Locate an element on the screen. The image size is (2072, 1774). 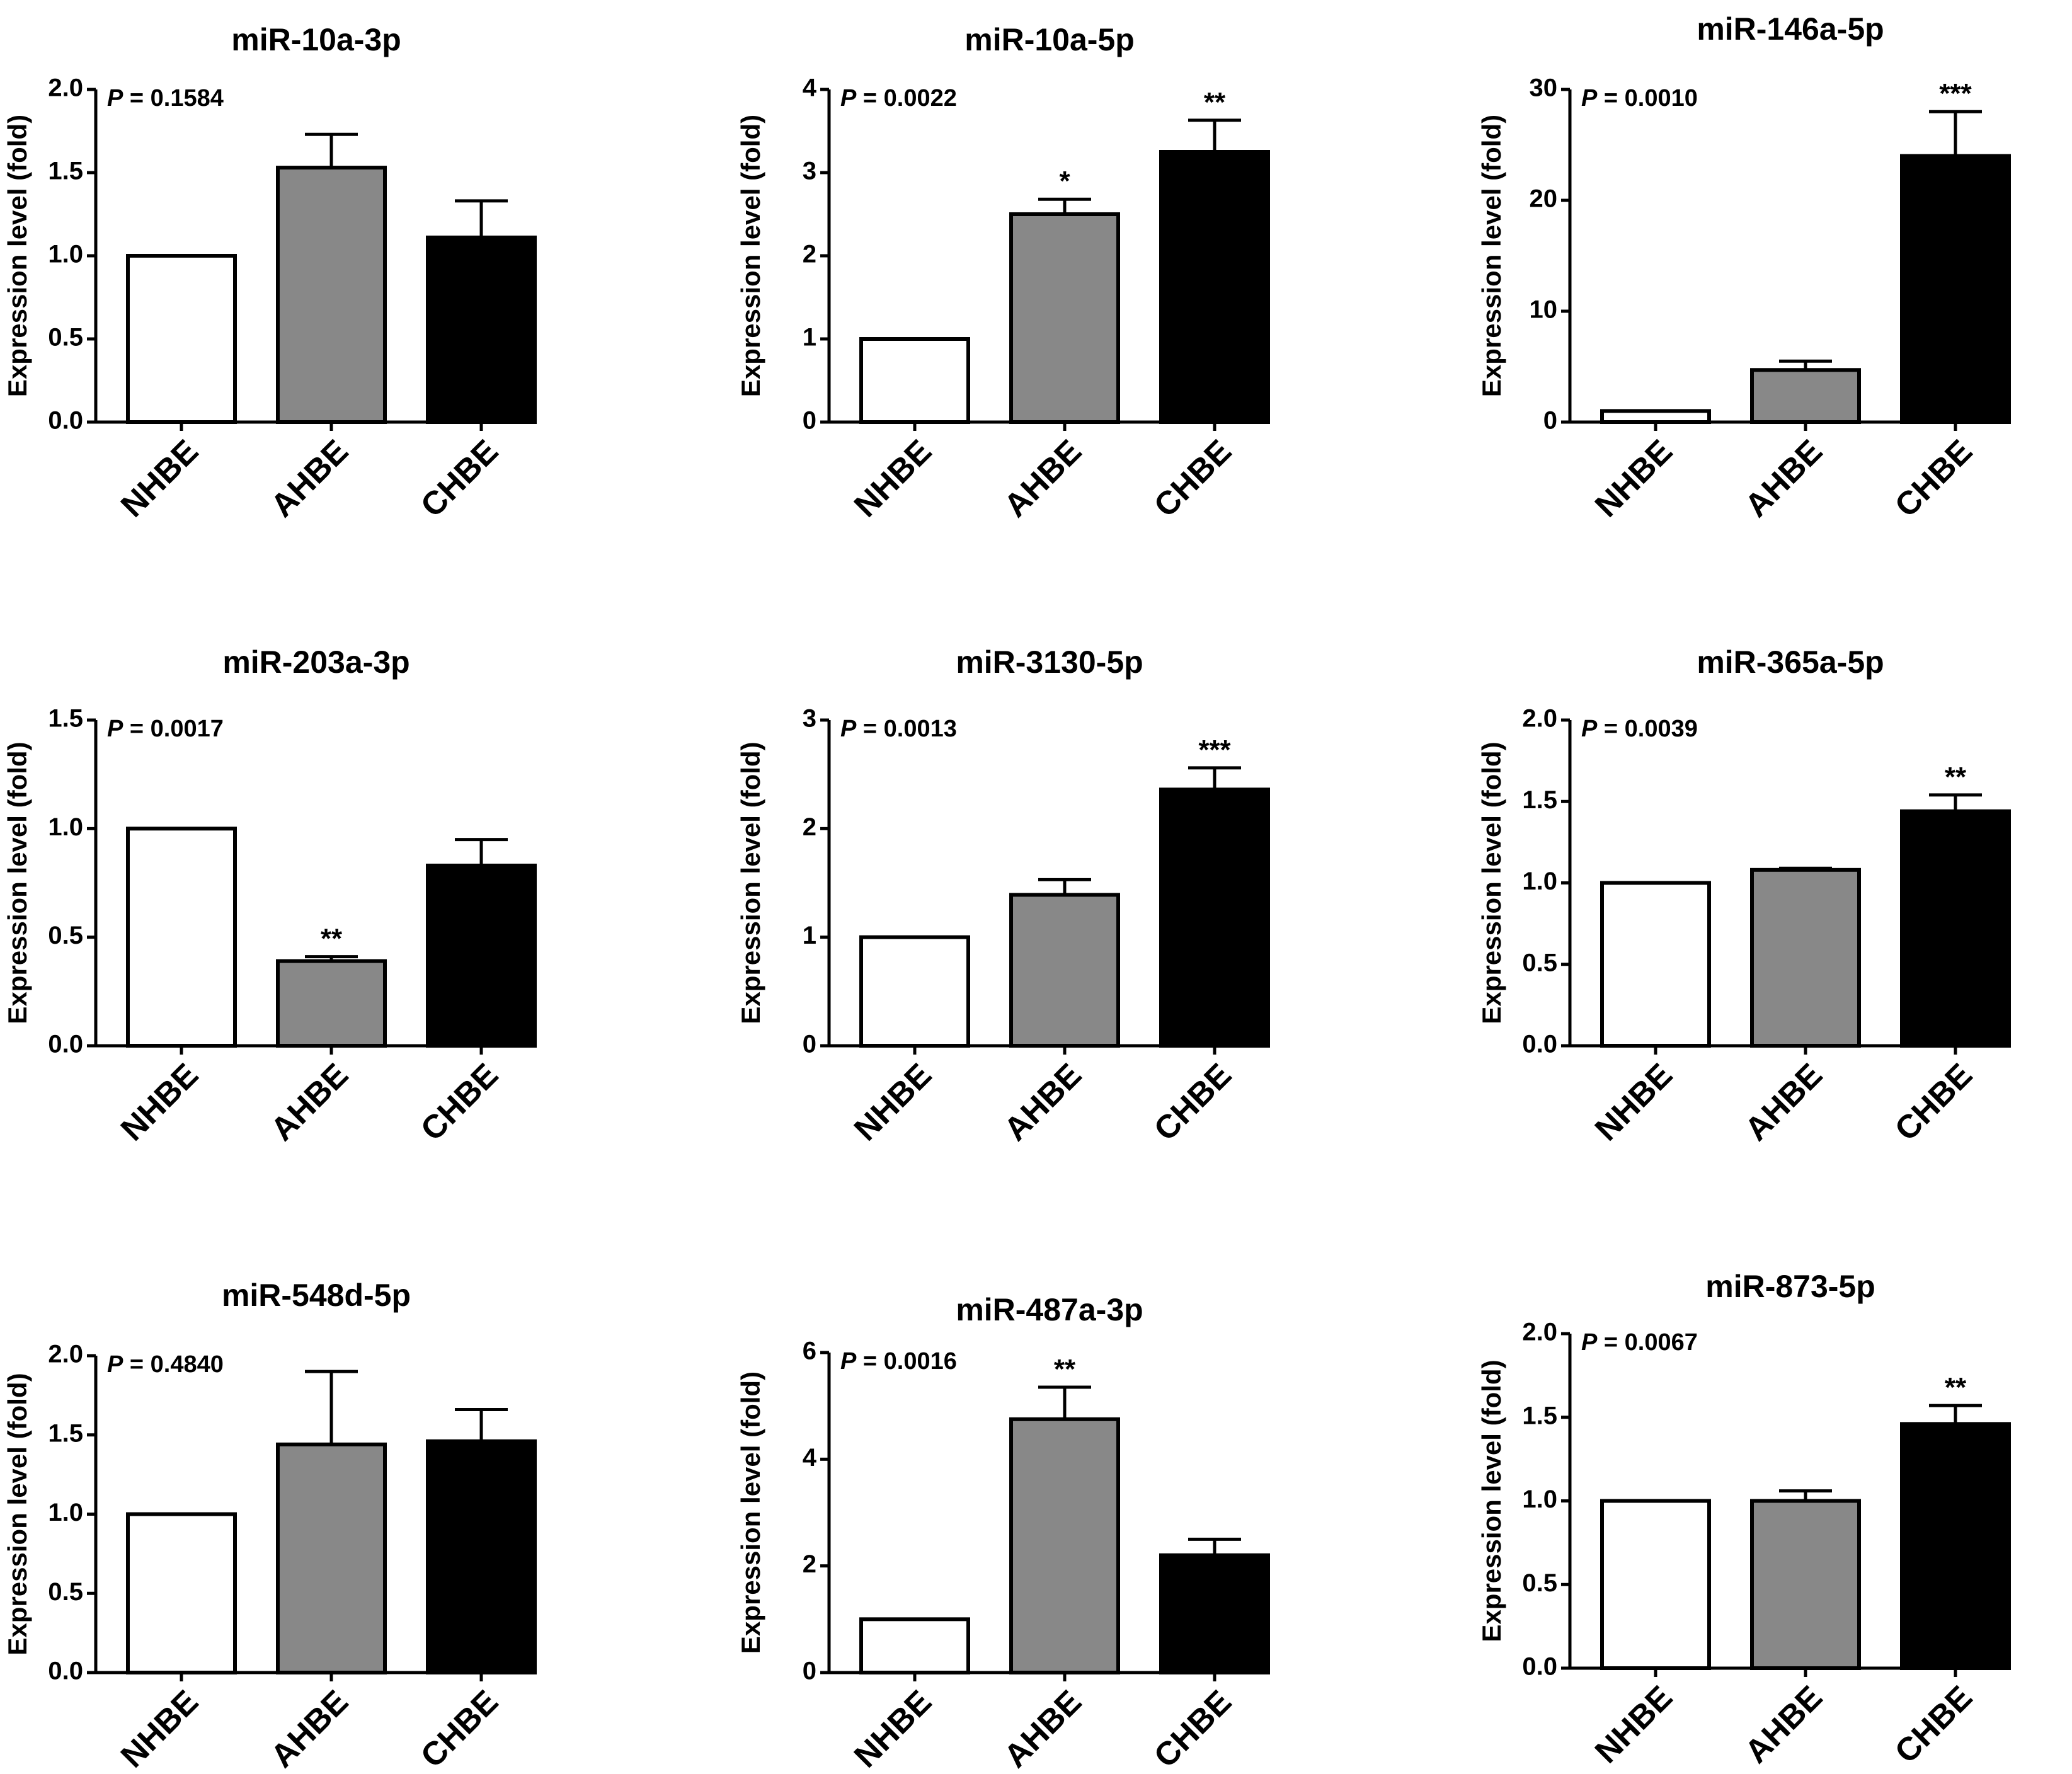
chart-title: miR-203a-3p is located at coordinates (315, 662).